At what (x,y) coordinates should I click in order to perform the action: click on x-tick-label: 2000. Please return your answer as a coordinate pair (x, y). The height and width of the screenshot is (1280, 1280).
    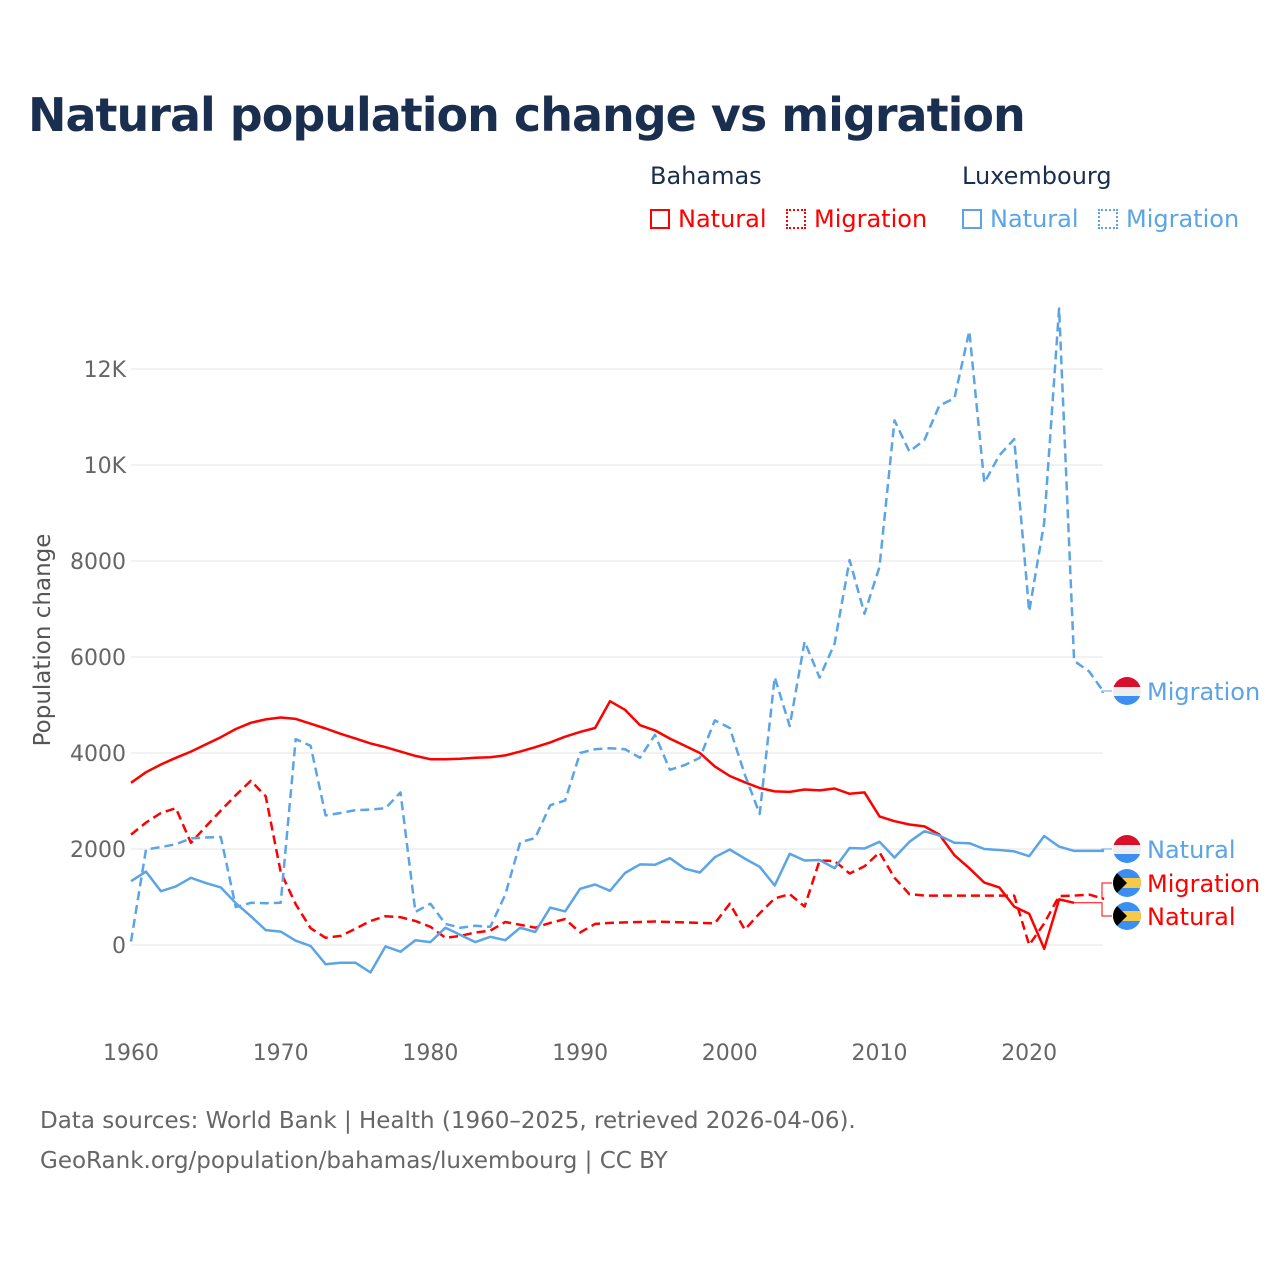
    Looking at the image, I should click on (730, 1053).